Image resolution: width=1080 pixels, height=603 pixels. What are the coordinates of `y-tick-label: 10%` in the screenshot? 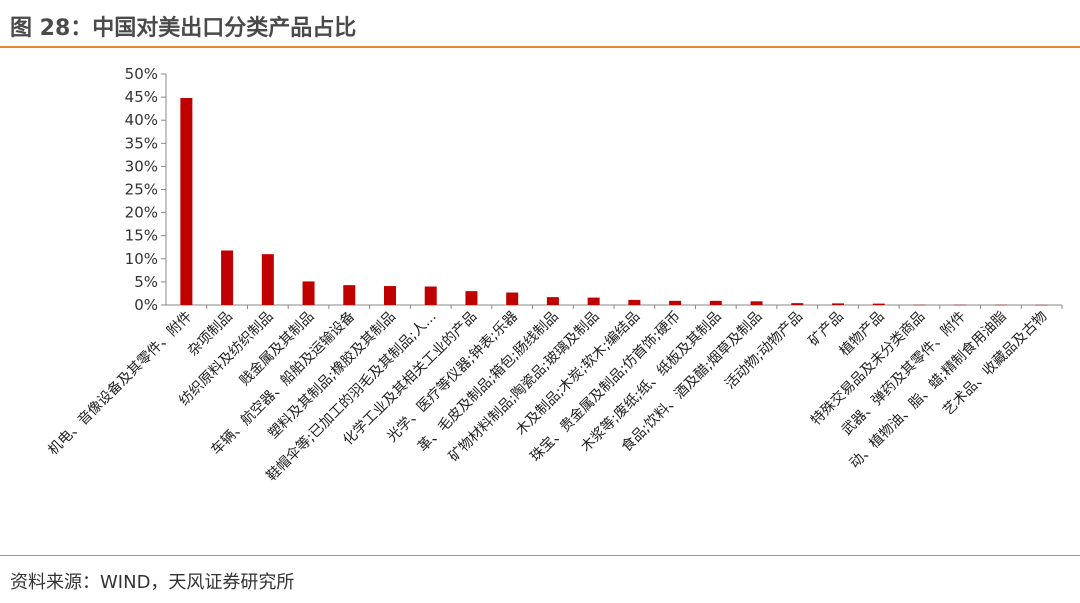 It's located at (141, 259).